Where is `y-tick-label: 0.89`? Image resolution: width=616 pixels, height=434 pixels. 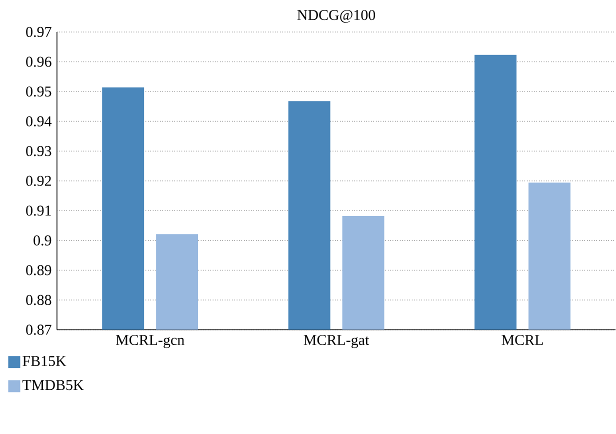
y-tick-label: 0.89 is located at coordinates (39, 270).